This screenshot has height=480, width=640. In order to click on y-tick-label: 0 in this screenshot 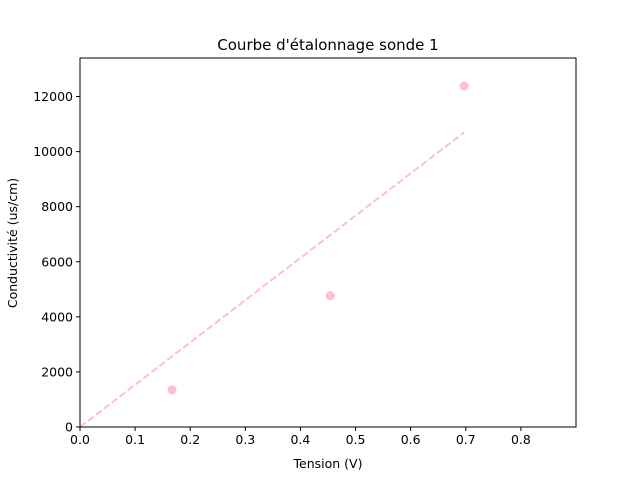, I will do `click(69, 427)`.